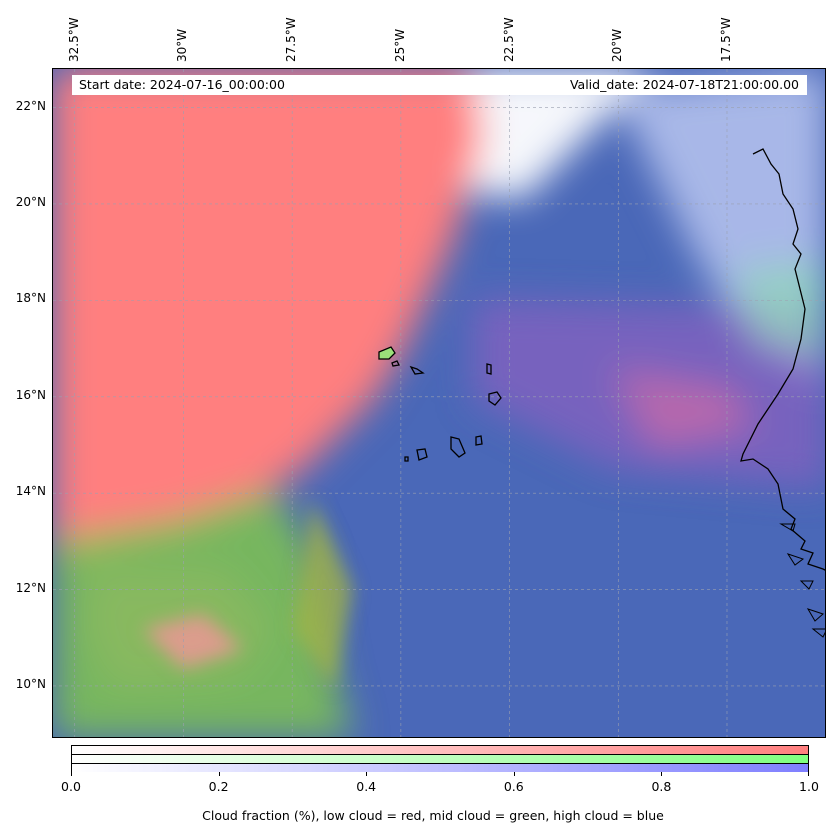  I want to click on island-boa-vista, so click(495, 398).